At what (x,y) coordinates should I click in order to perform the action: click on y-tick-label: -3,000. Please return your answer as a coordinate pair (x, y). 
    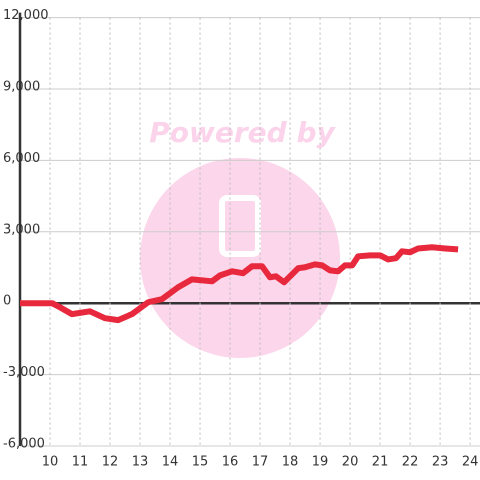
    Looking at the image, I should click on (24, 372).